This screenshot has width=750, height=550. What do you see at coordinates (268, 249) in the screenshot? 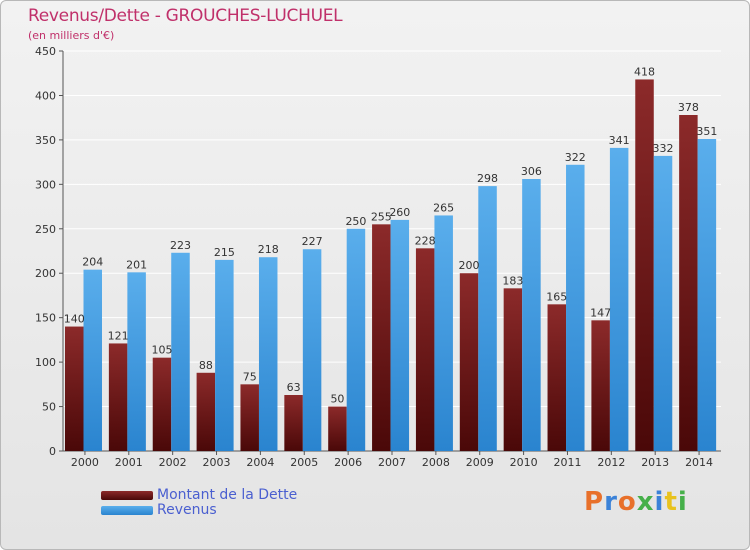
I see `data-label: 218` at bounding box center [268, 249].